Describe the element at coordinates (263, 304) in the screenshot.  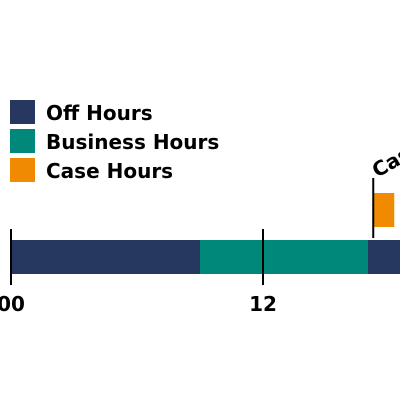
I see `tick-label-12: 12` at that location.